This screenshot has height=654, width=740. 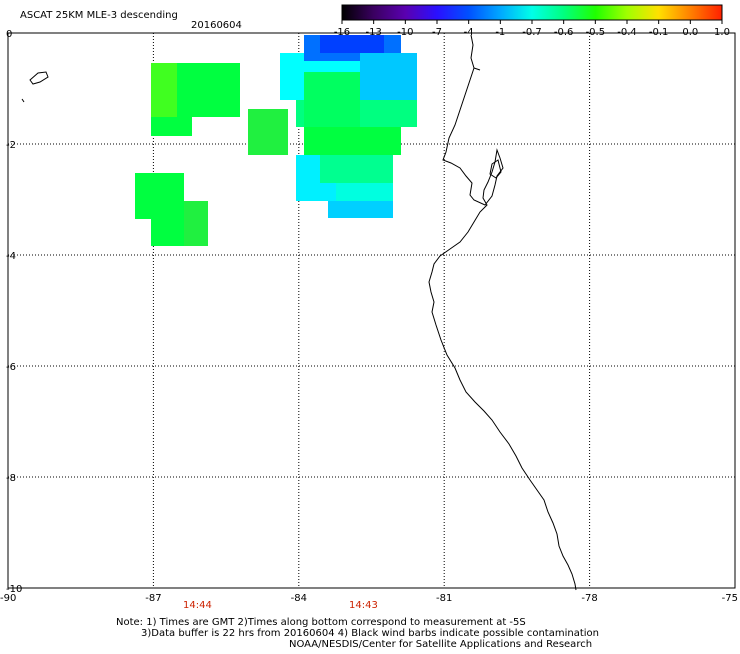 What do you see at coordinates (477, 69) in the screenshot?
I see `bay-outline` at bounding box center [477, 69].